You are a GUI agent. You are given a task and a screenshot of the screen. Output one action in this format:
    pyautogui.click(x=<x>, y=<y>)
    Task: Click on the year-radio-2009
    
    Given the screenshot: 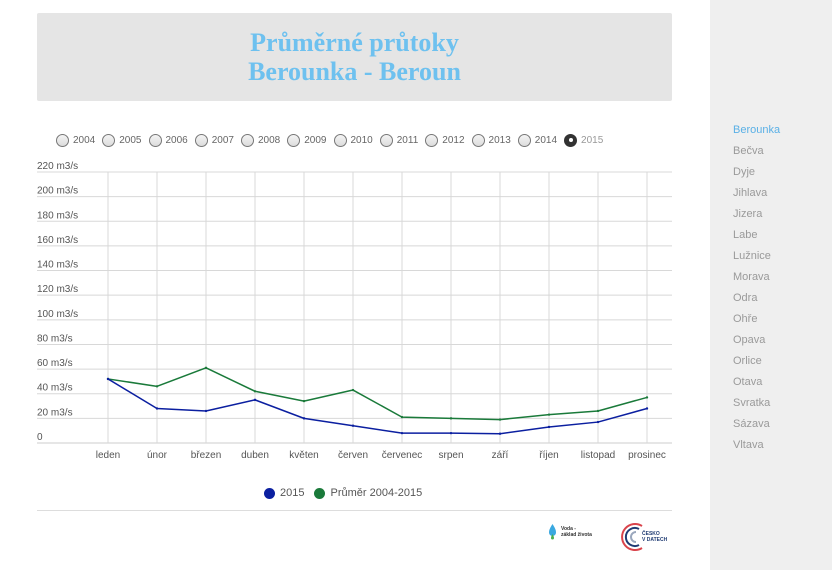 What is the action you would take?
    pyautogui.click(x=294, y=140)
    